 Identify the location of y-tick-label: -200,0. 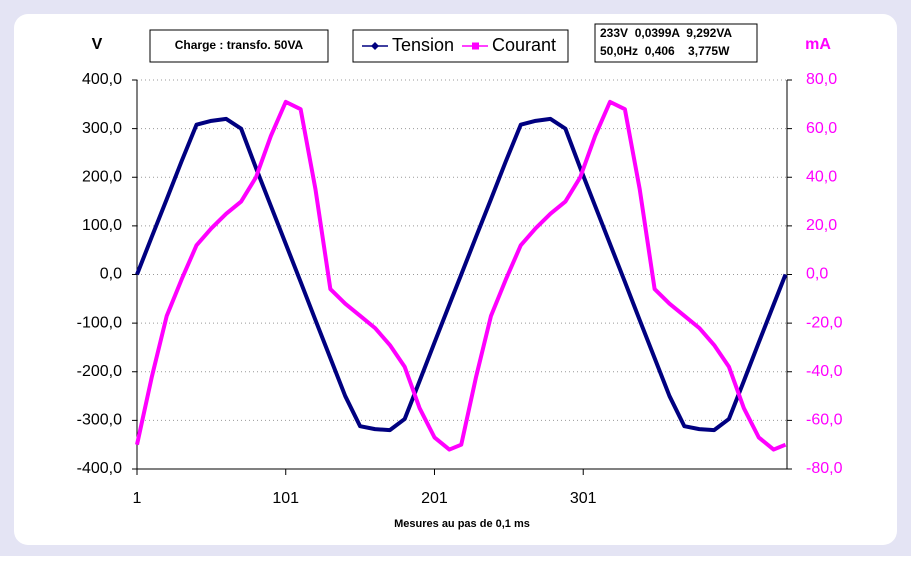
(99, 371).